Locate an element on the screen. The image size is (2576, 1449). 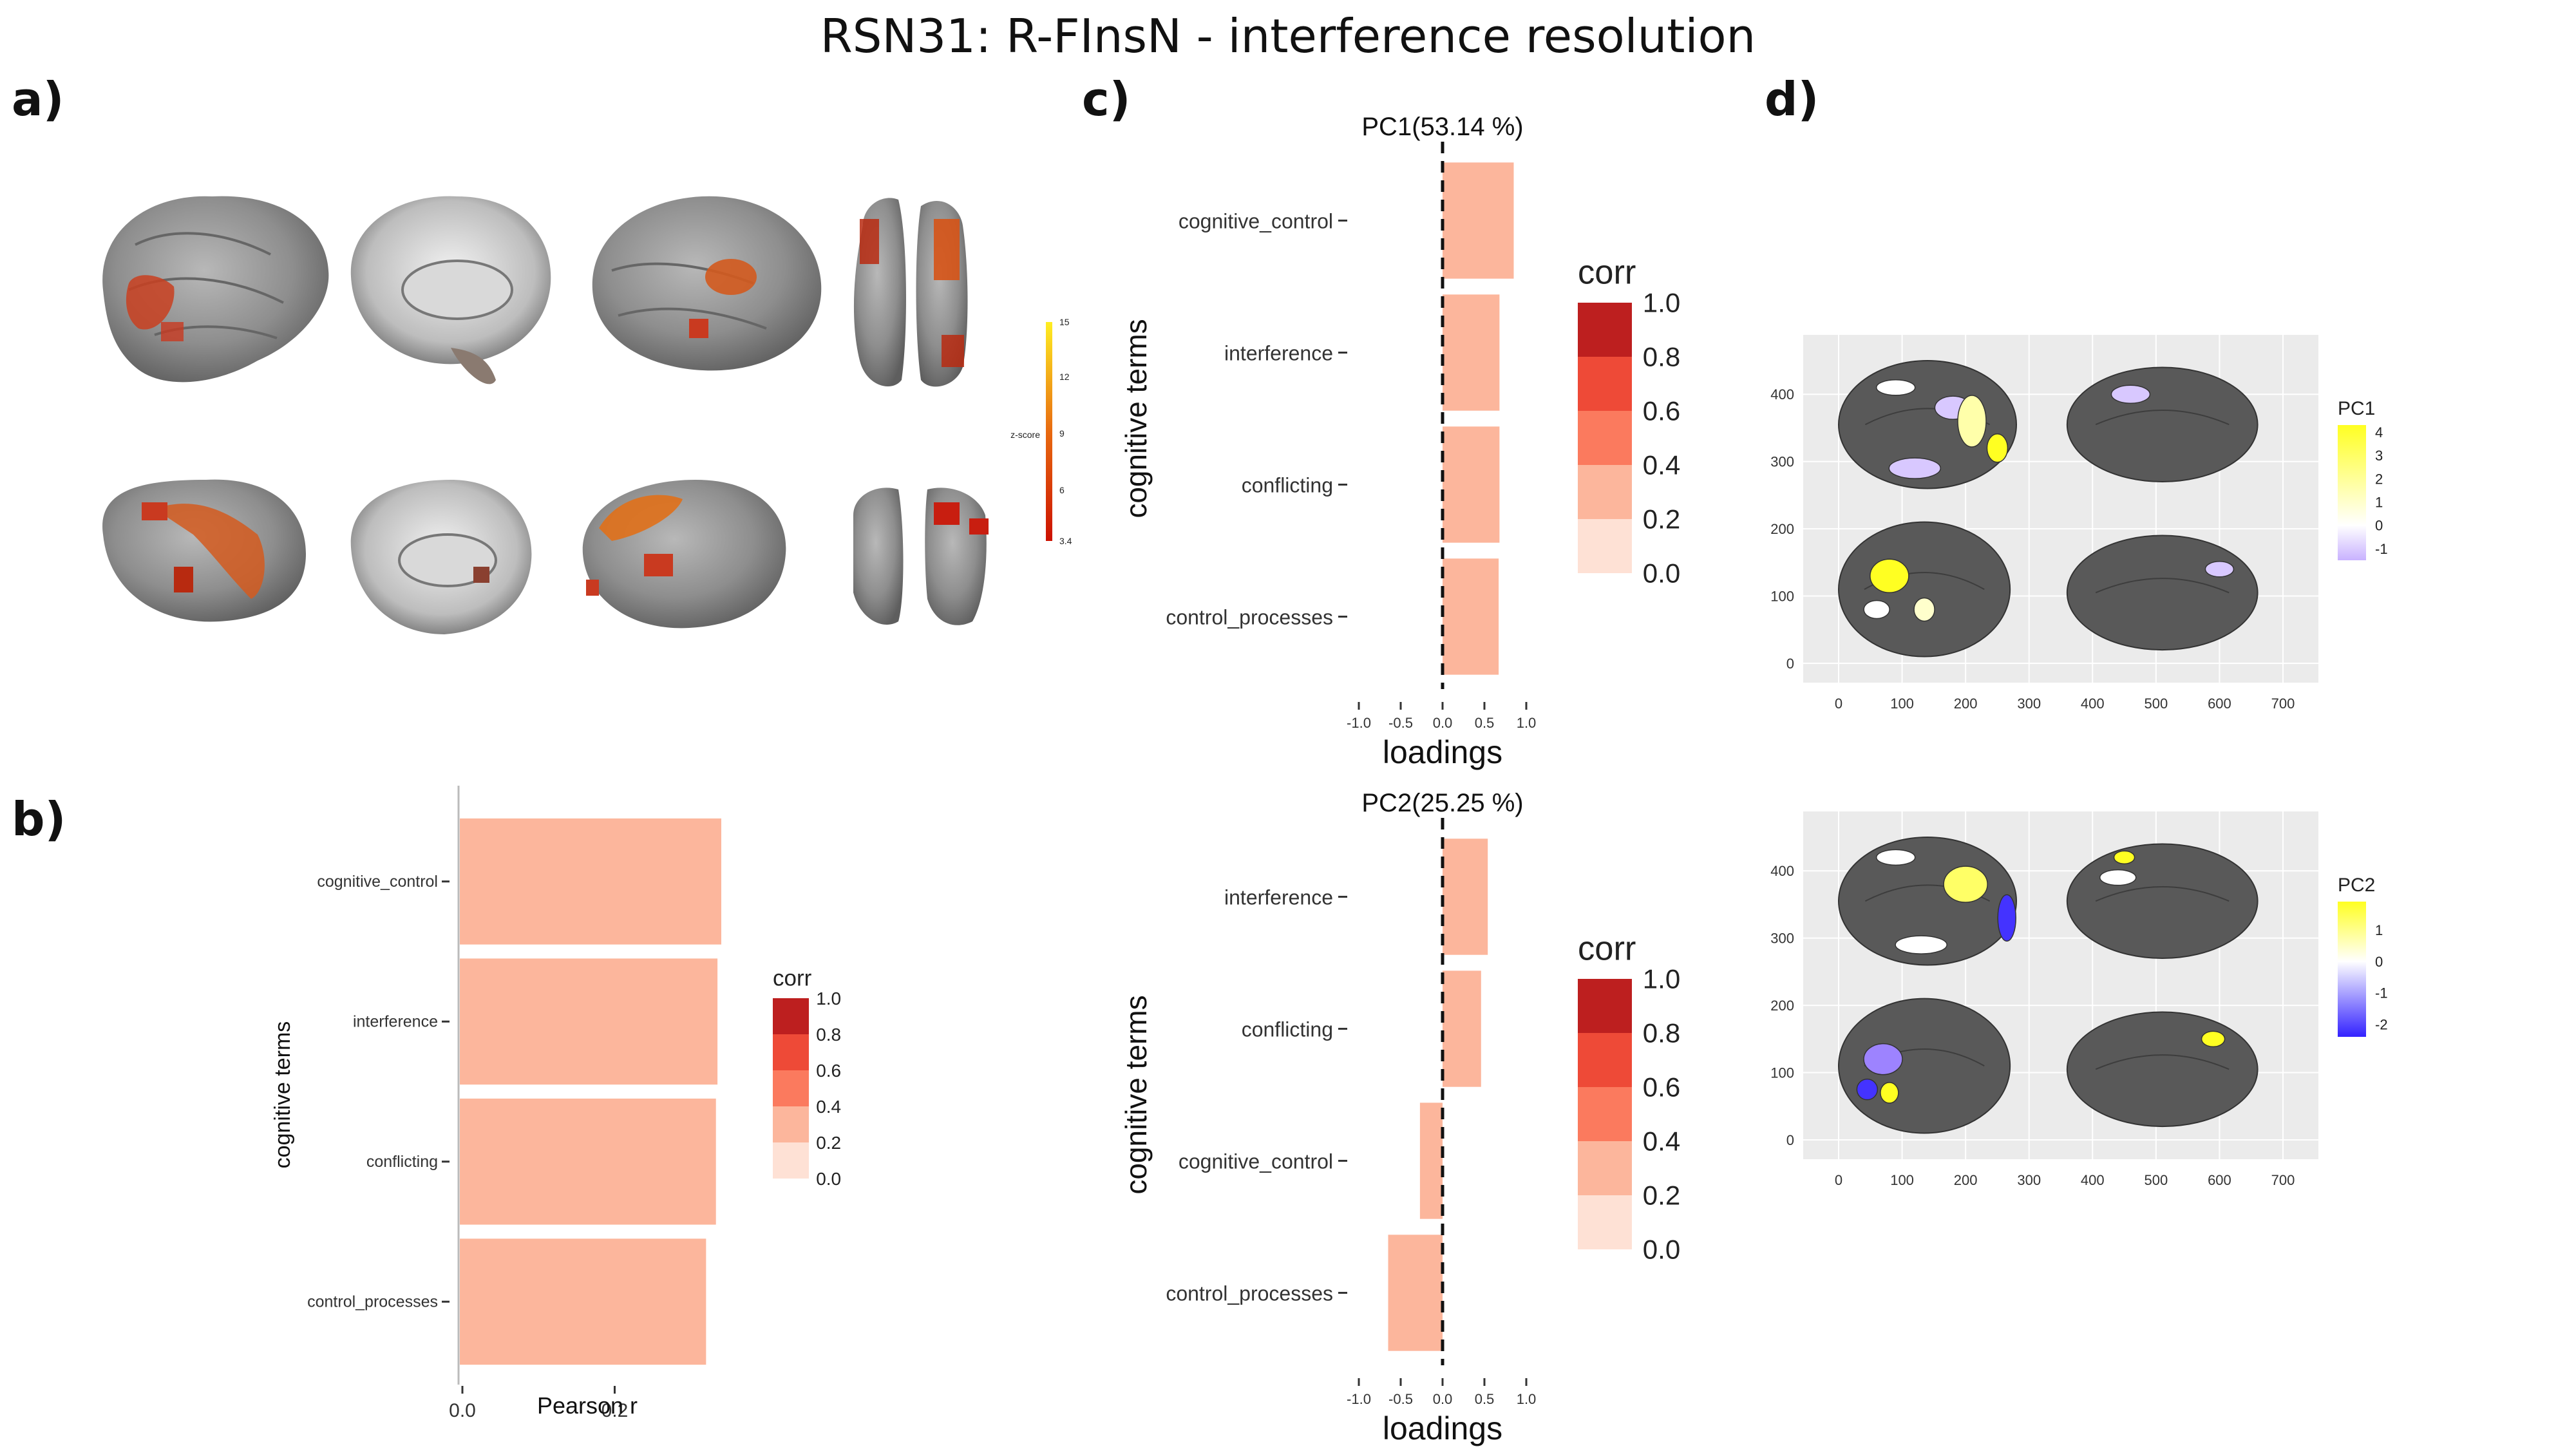
brain-sulcus-d1 is located at coordinates (2163, 586).